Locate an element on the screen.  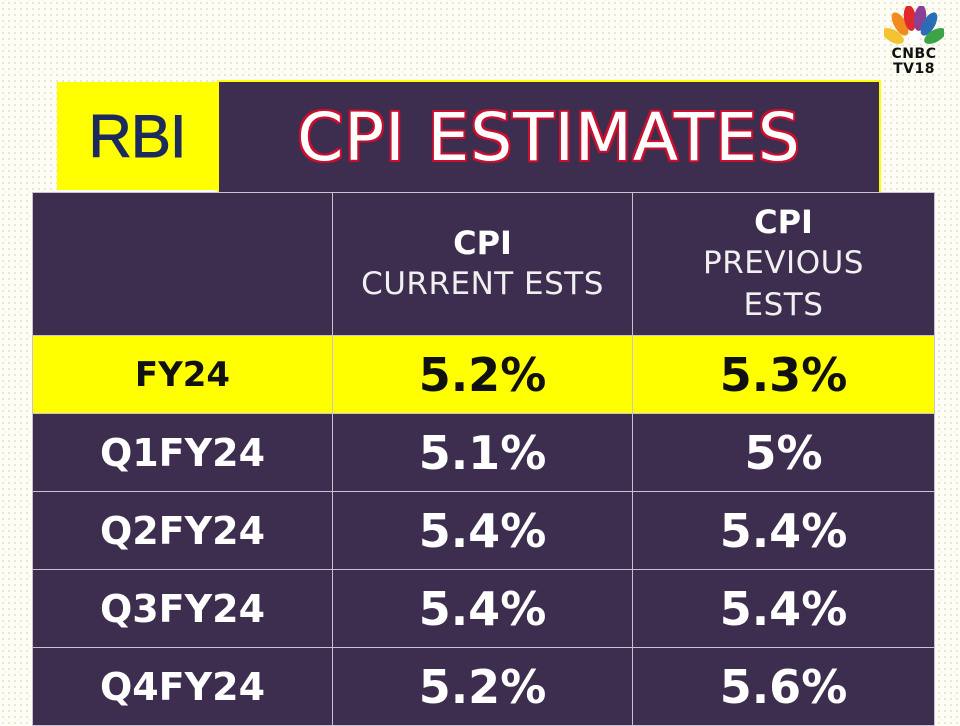
header-cell-empty is located at coordinates (182, 264).